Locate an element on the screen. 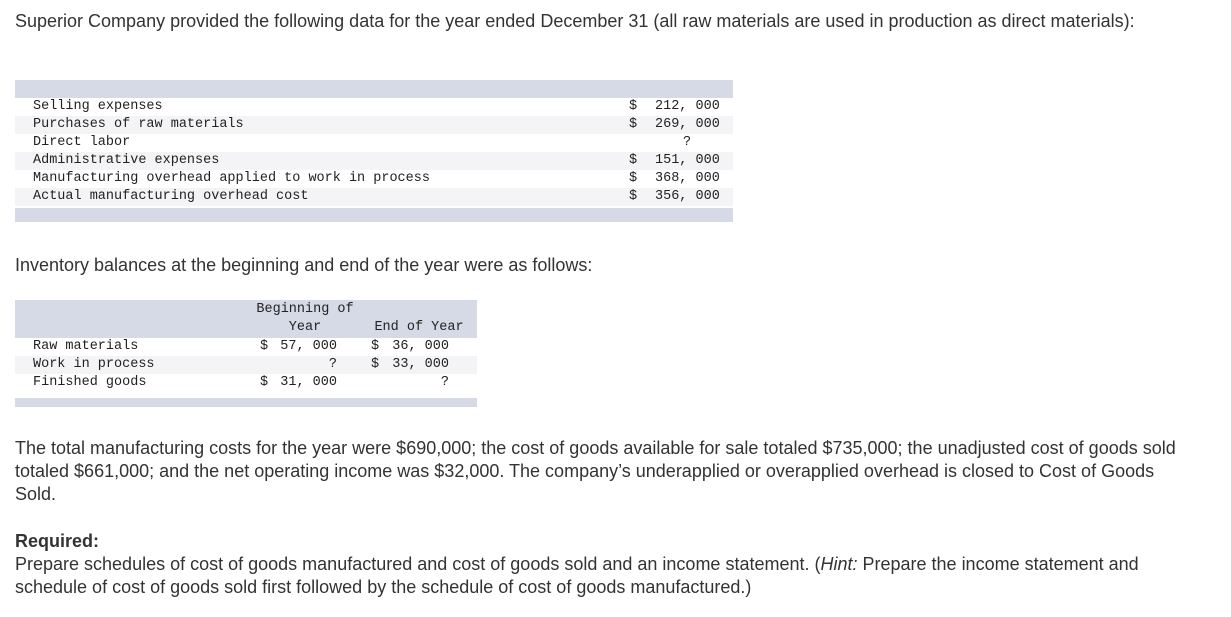 The width and height of the screenshot is (1231, 617). table-row: Finished goods $ 31, 000 ? is located at coordinates (246, 383).